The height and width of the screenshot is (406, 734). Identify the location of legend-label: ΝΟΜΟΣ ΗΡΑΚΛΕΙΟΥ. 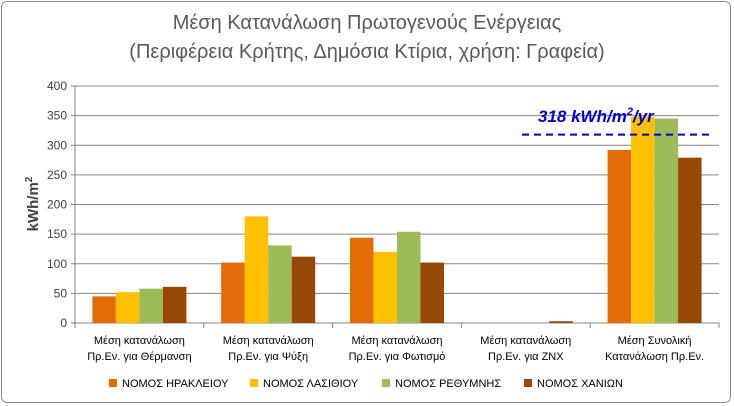
(175, 384).